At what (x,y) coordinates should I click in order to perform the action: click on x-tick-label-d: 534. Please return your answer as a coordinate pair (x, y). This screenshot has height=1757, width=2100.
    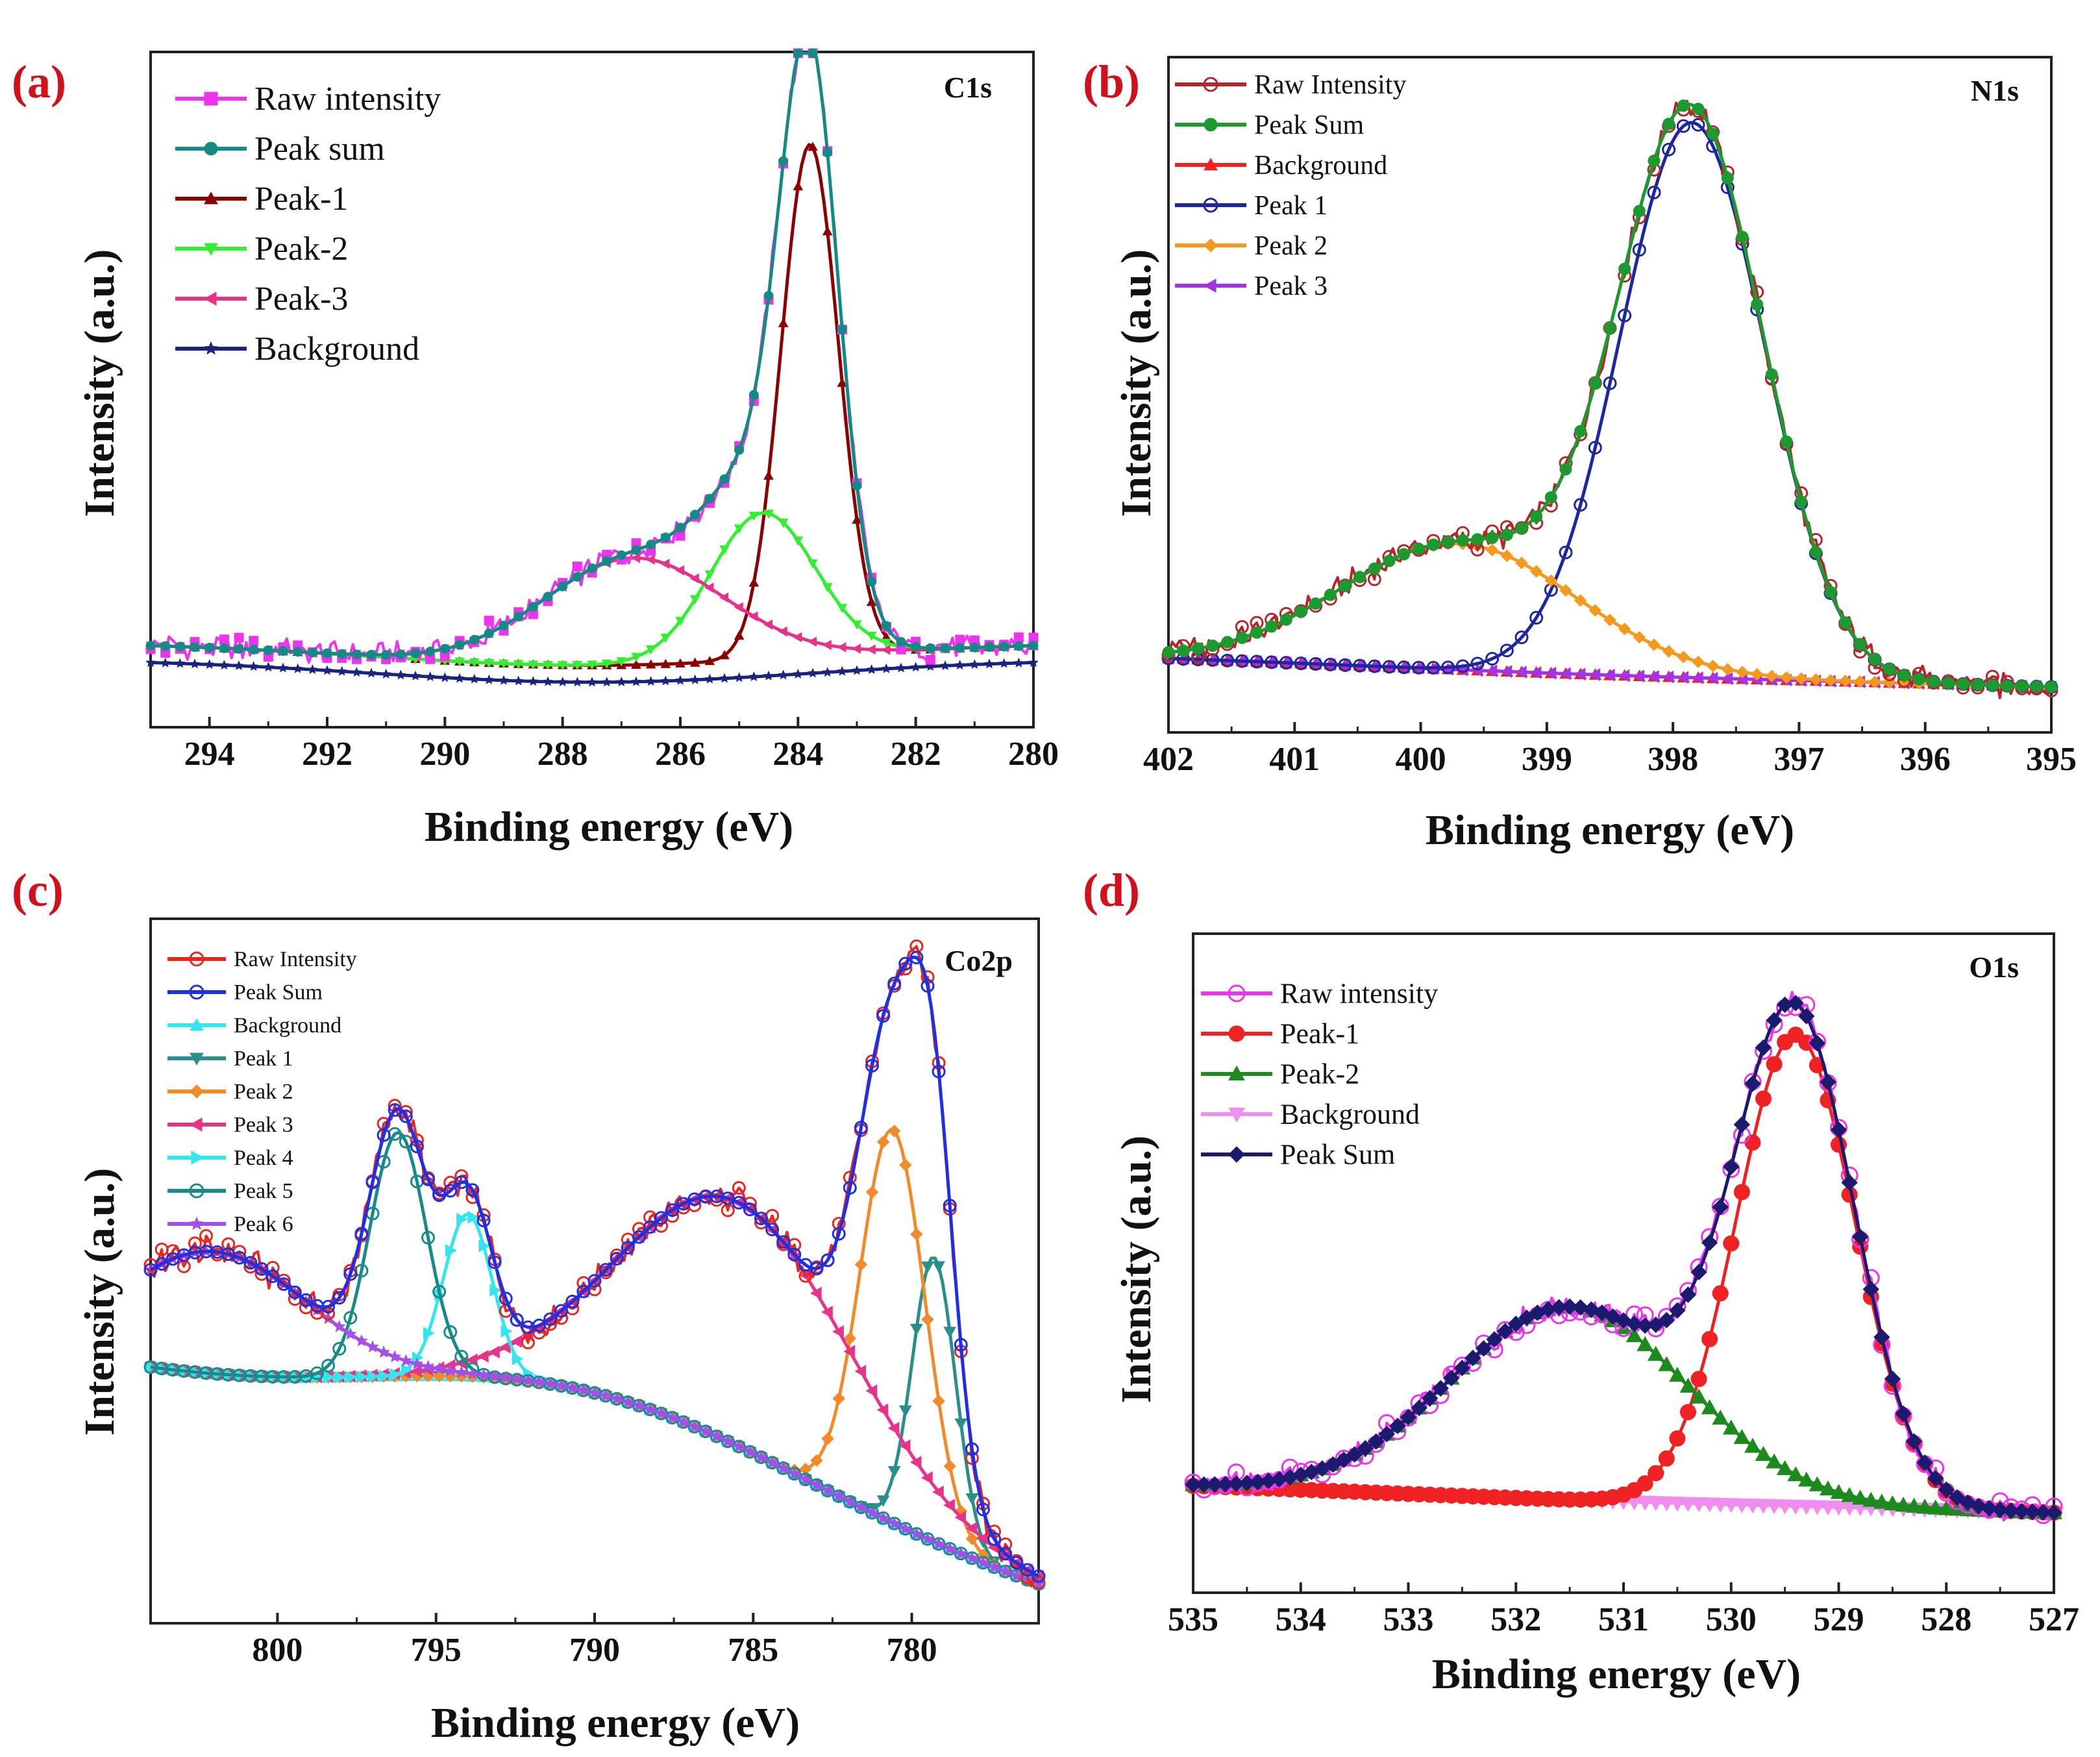
    Looking at the image, I should click on (1301, 1619).